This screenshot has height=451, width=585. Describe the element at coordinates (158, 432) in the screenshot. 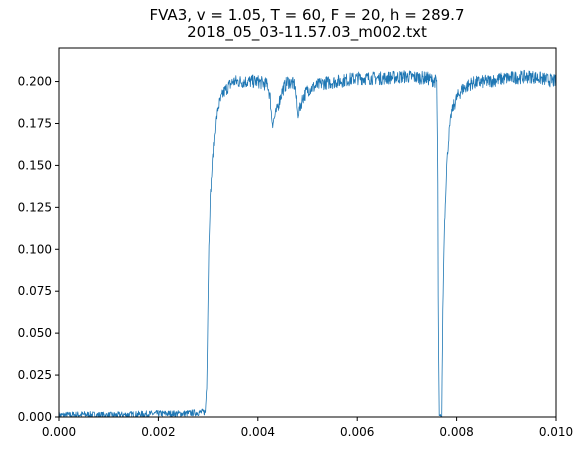

I see `x-tick-label: 0.002` at that location.